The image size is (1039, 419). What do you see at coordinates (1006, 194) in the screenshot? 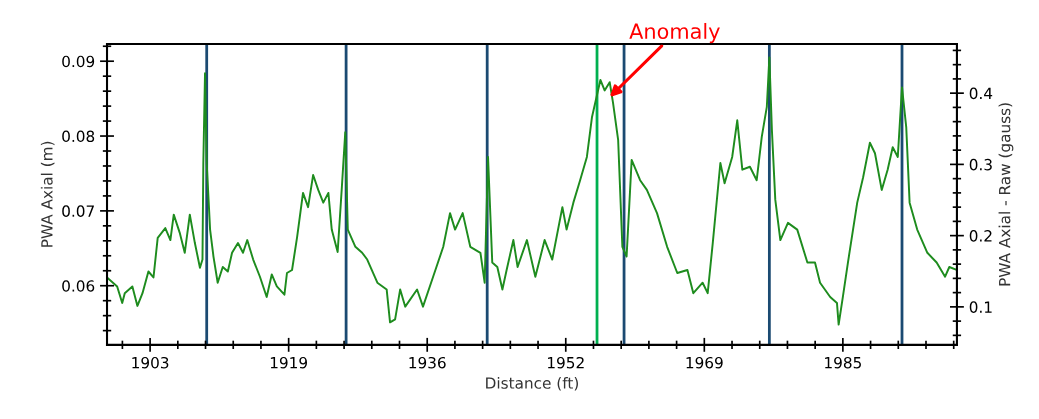
I see `y2-axis-title: PWA Axial - Raw (gauss)` at bounding box center [1006, 194].